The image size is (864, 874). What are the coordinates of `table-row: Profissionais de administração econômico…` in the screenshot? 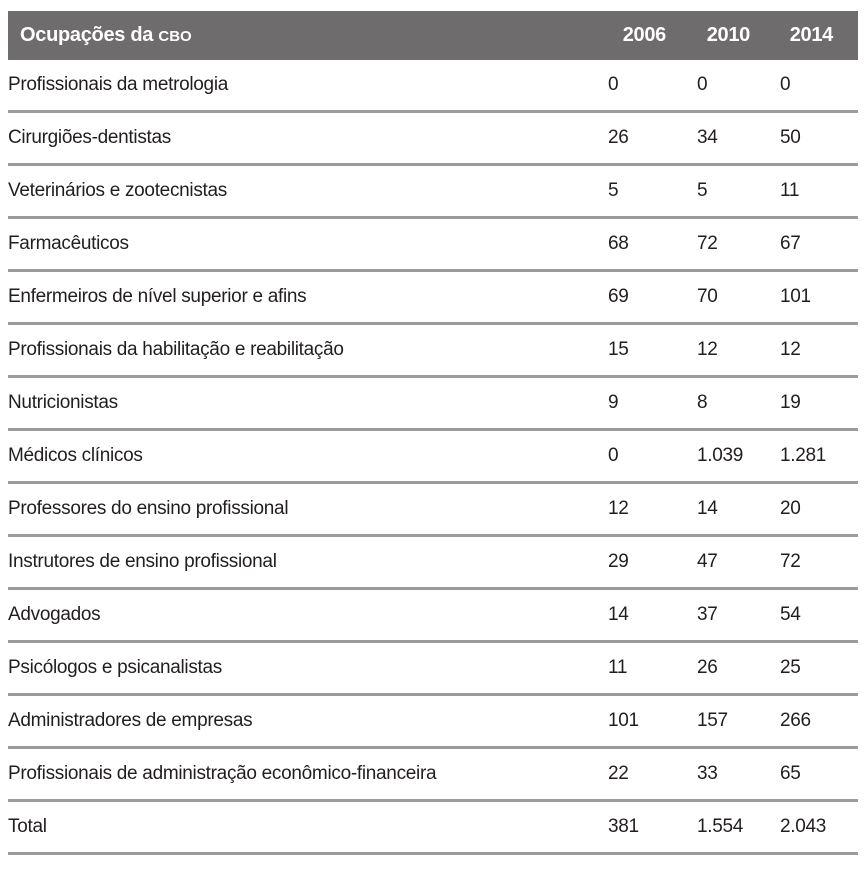 It's located at (433, 774).